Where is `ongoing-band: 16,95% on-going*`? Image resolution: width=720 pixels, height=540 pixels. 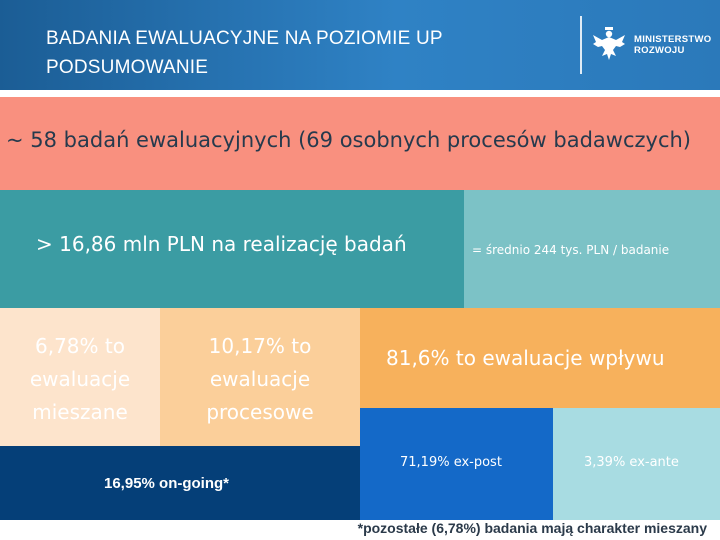
ongoing-band: 16,95% on-going* is located at coordinates (180, 483).